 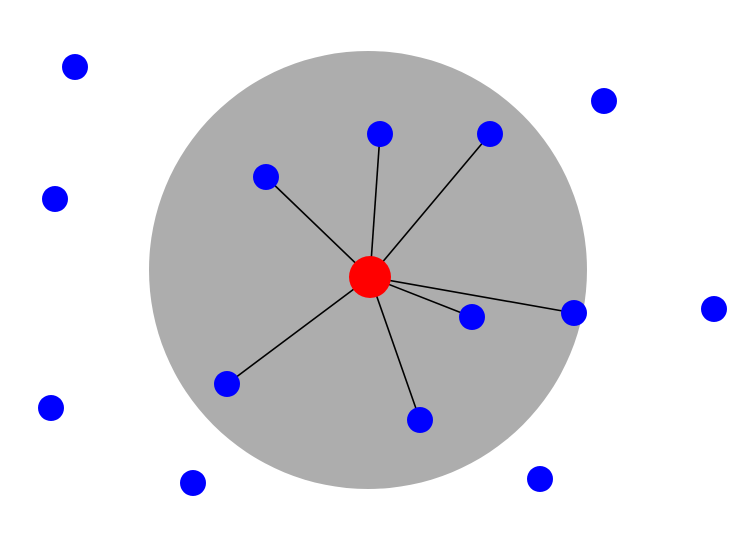 What do you see at coordinates (193, 483) in the screenshot?
I see `node-n13` at bounding box center [193, 483].